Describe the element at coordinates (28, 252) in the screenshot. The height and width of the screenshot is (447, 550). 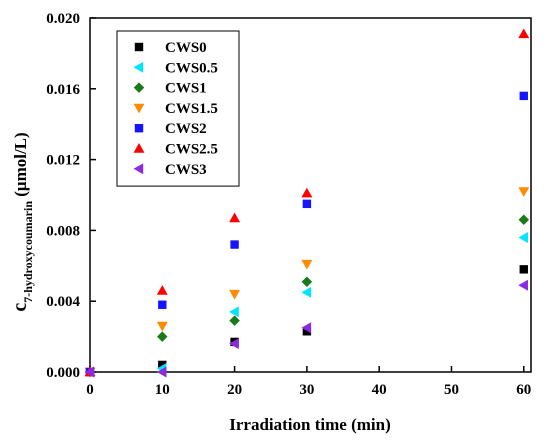
I see `y-axis-title-sub: 7-hydroxycoumarin` at that location.